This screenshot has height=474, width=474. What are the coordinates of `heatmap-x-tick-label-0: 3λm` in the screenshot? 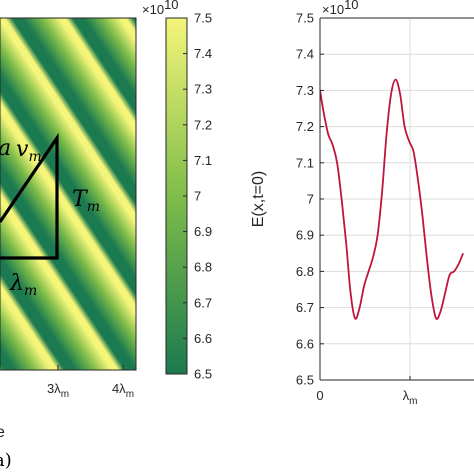 It's located at (58, 390).